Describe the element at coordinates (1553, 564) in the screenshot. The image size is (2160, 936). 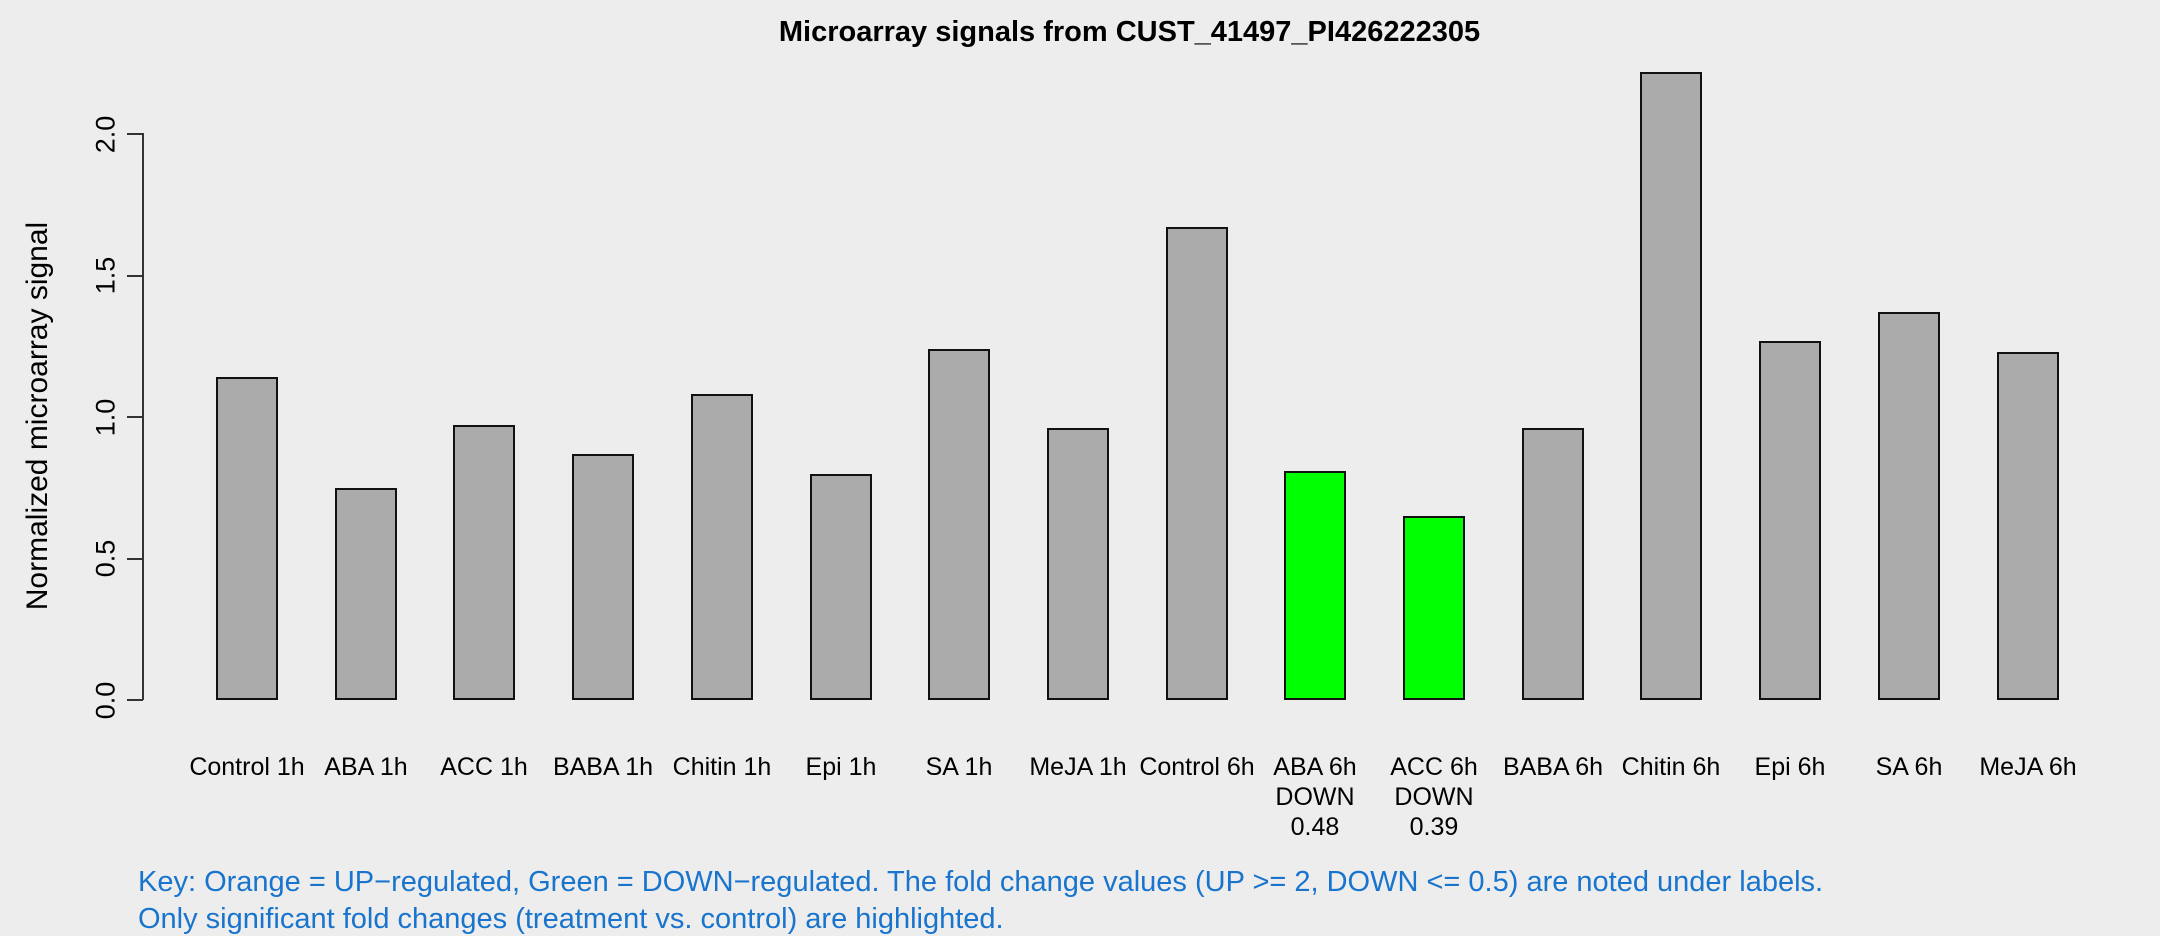
I see `bar-baba-6h` at that location.